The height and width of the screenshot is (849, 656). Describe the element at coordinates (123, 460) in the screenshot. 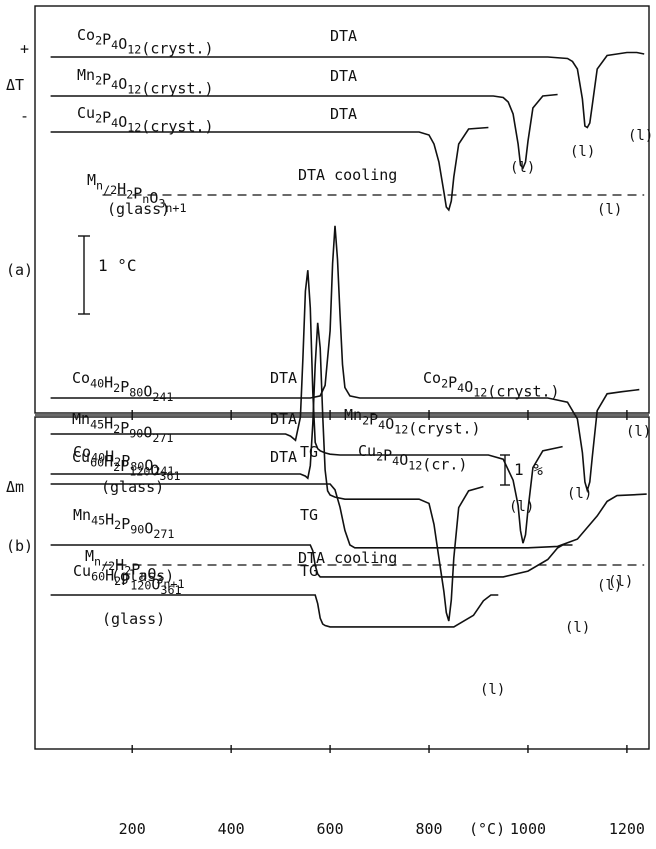

I see `tg-curve-label: Co40H2P80O241` at that location.